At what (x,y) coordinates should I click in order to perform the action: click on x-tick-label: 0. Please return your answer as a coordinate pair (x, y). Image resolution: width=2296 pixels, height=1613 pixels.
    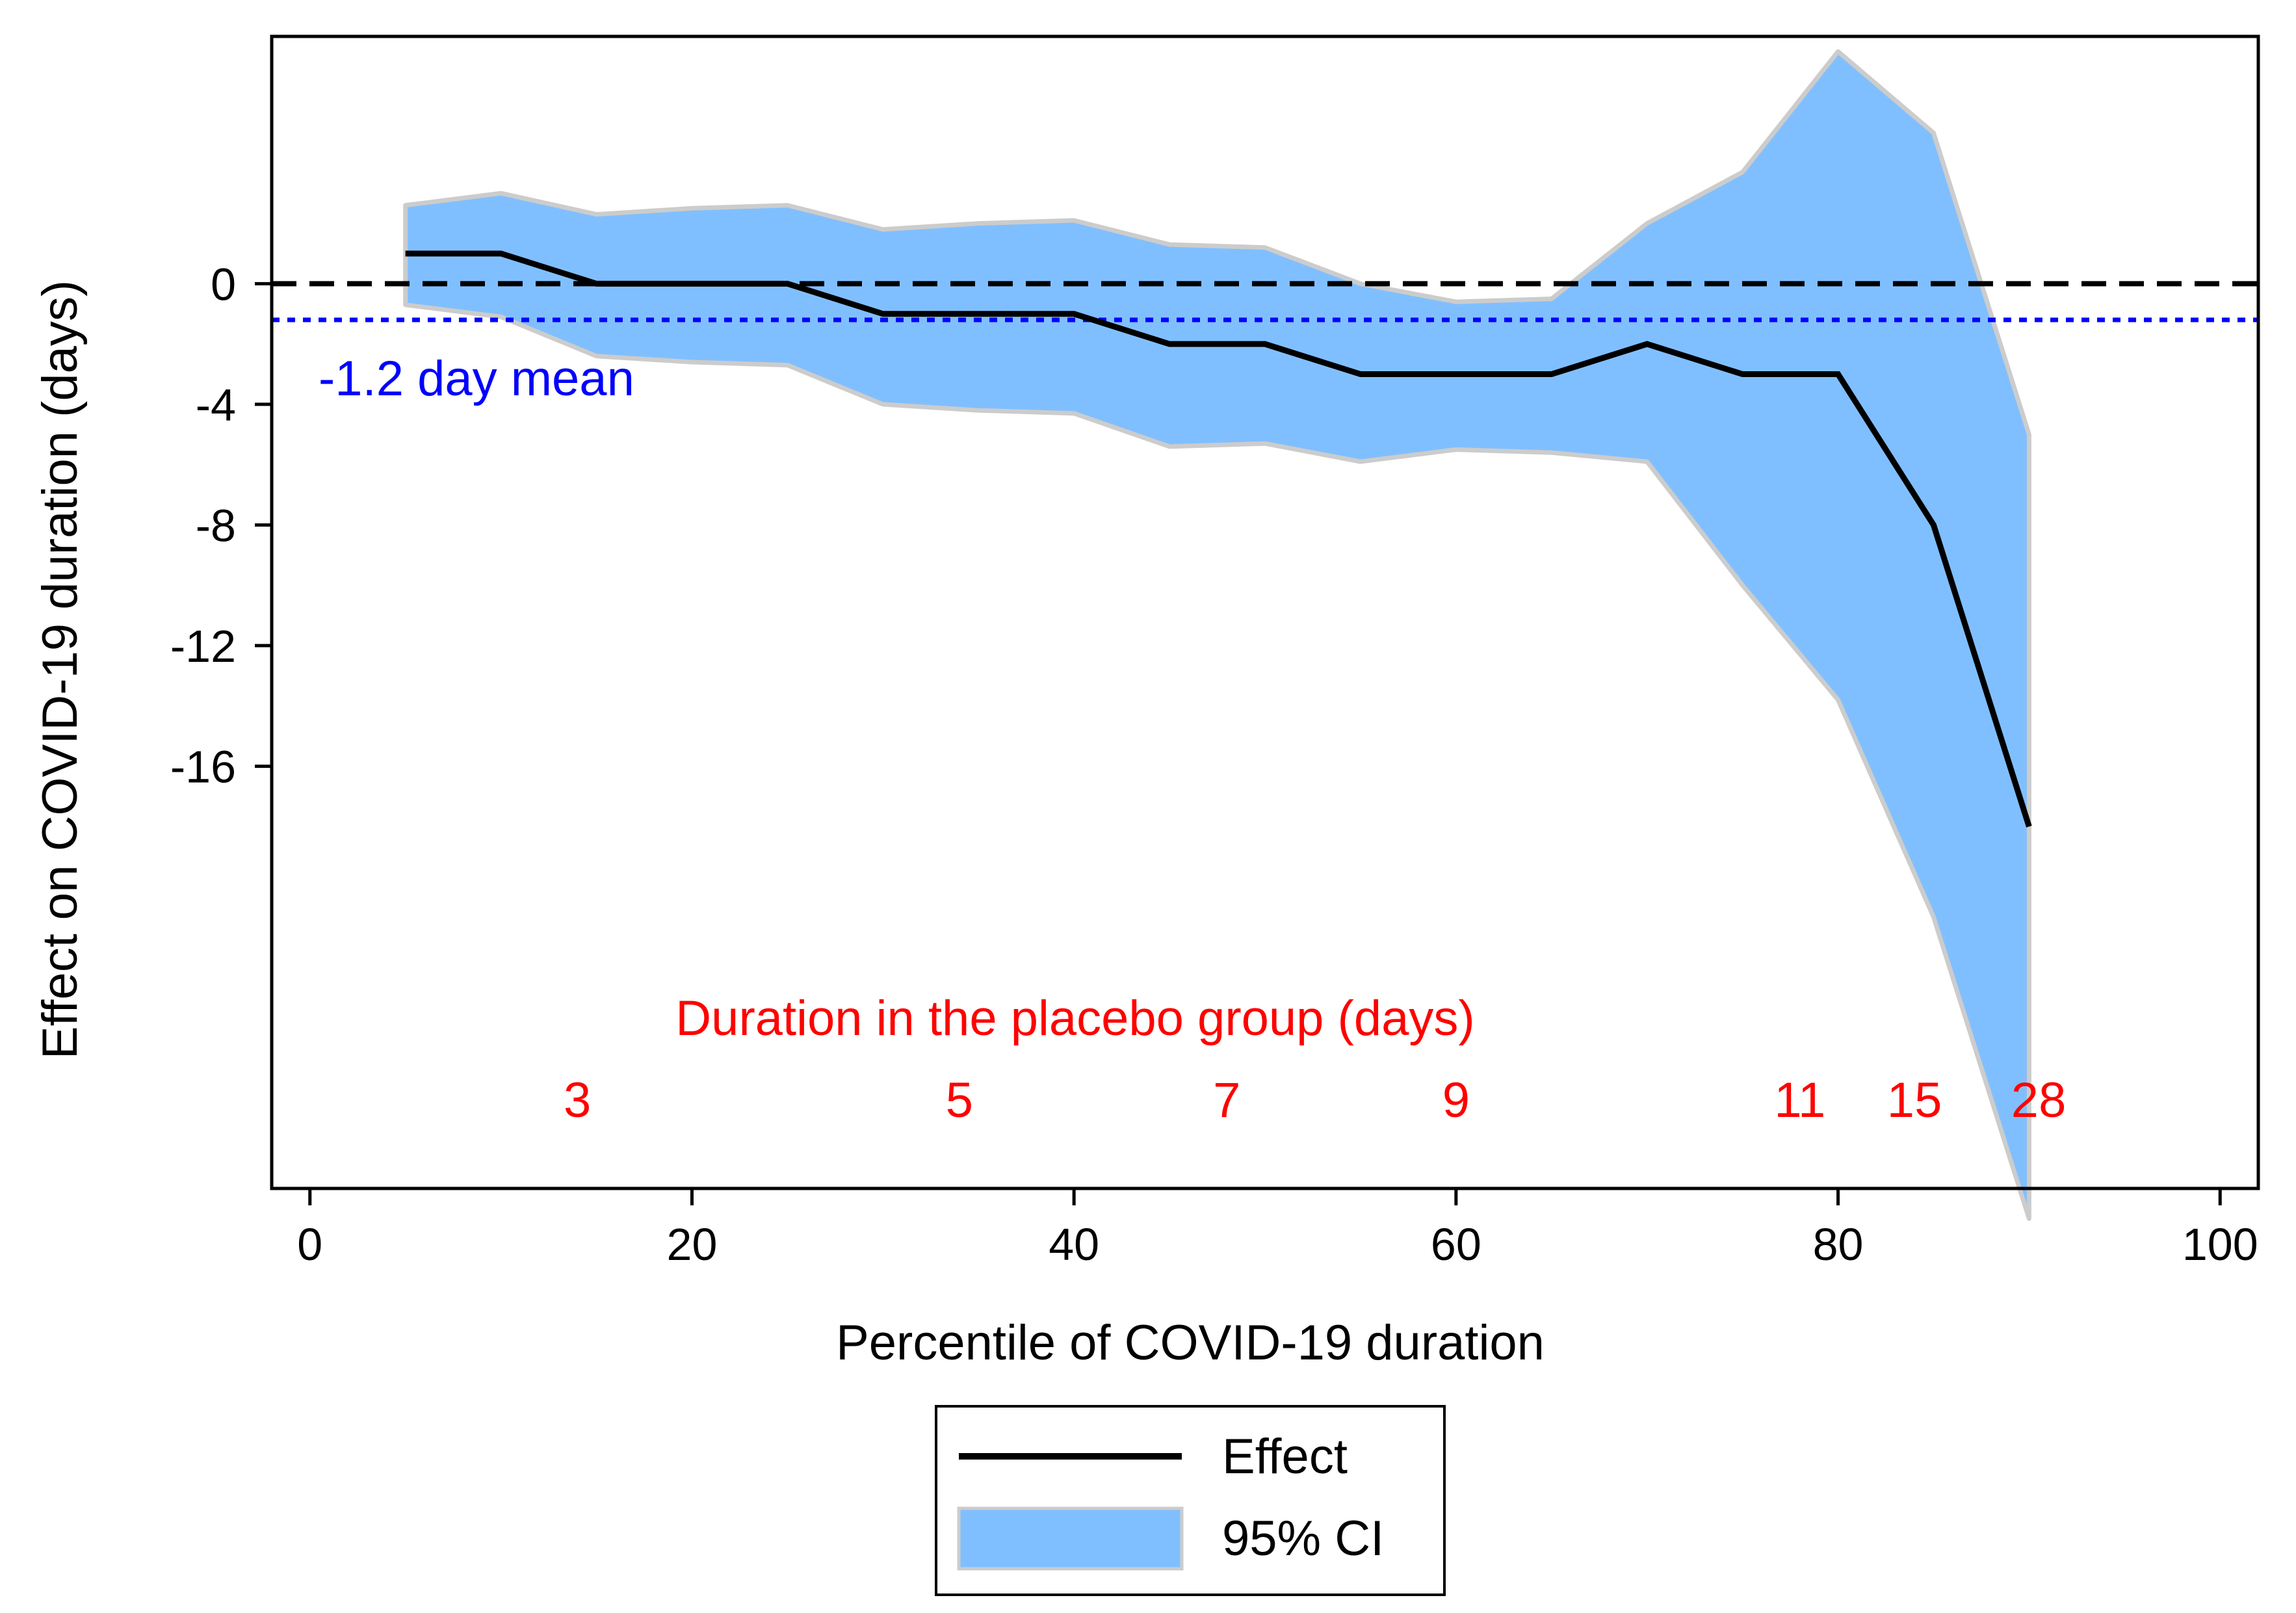
    Looking at the image, I should click on (309, 1244).